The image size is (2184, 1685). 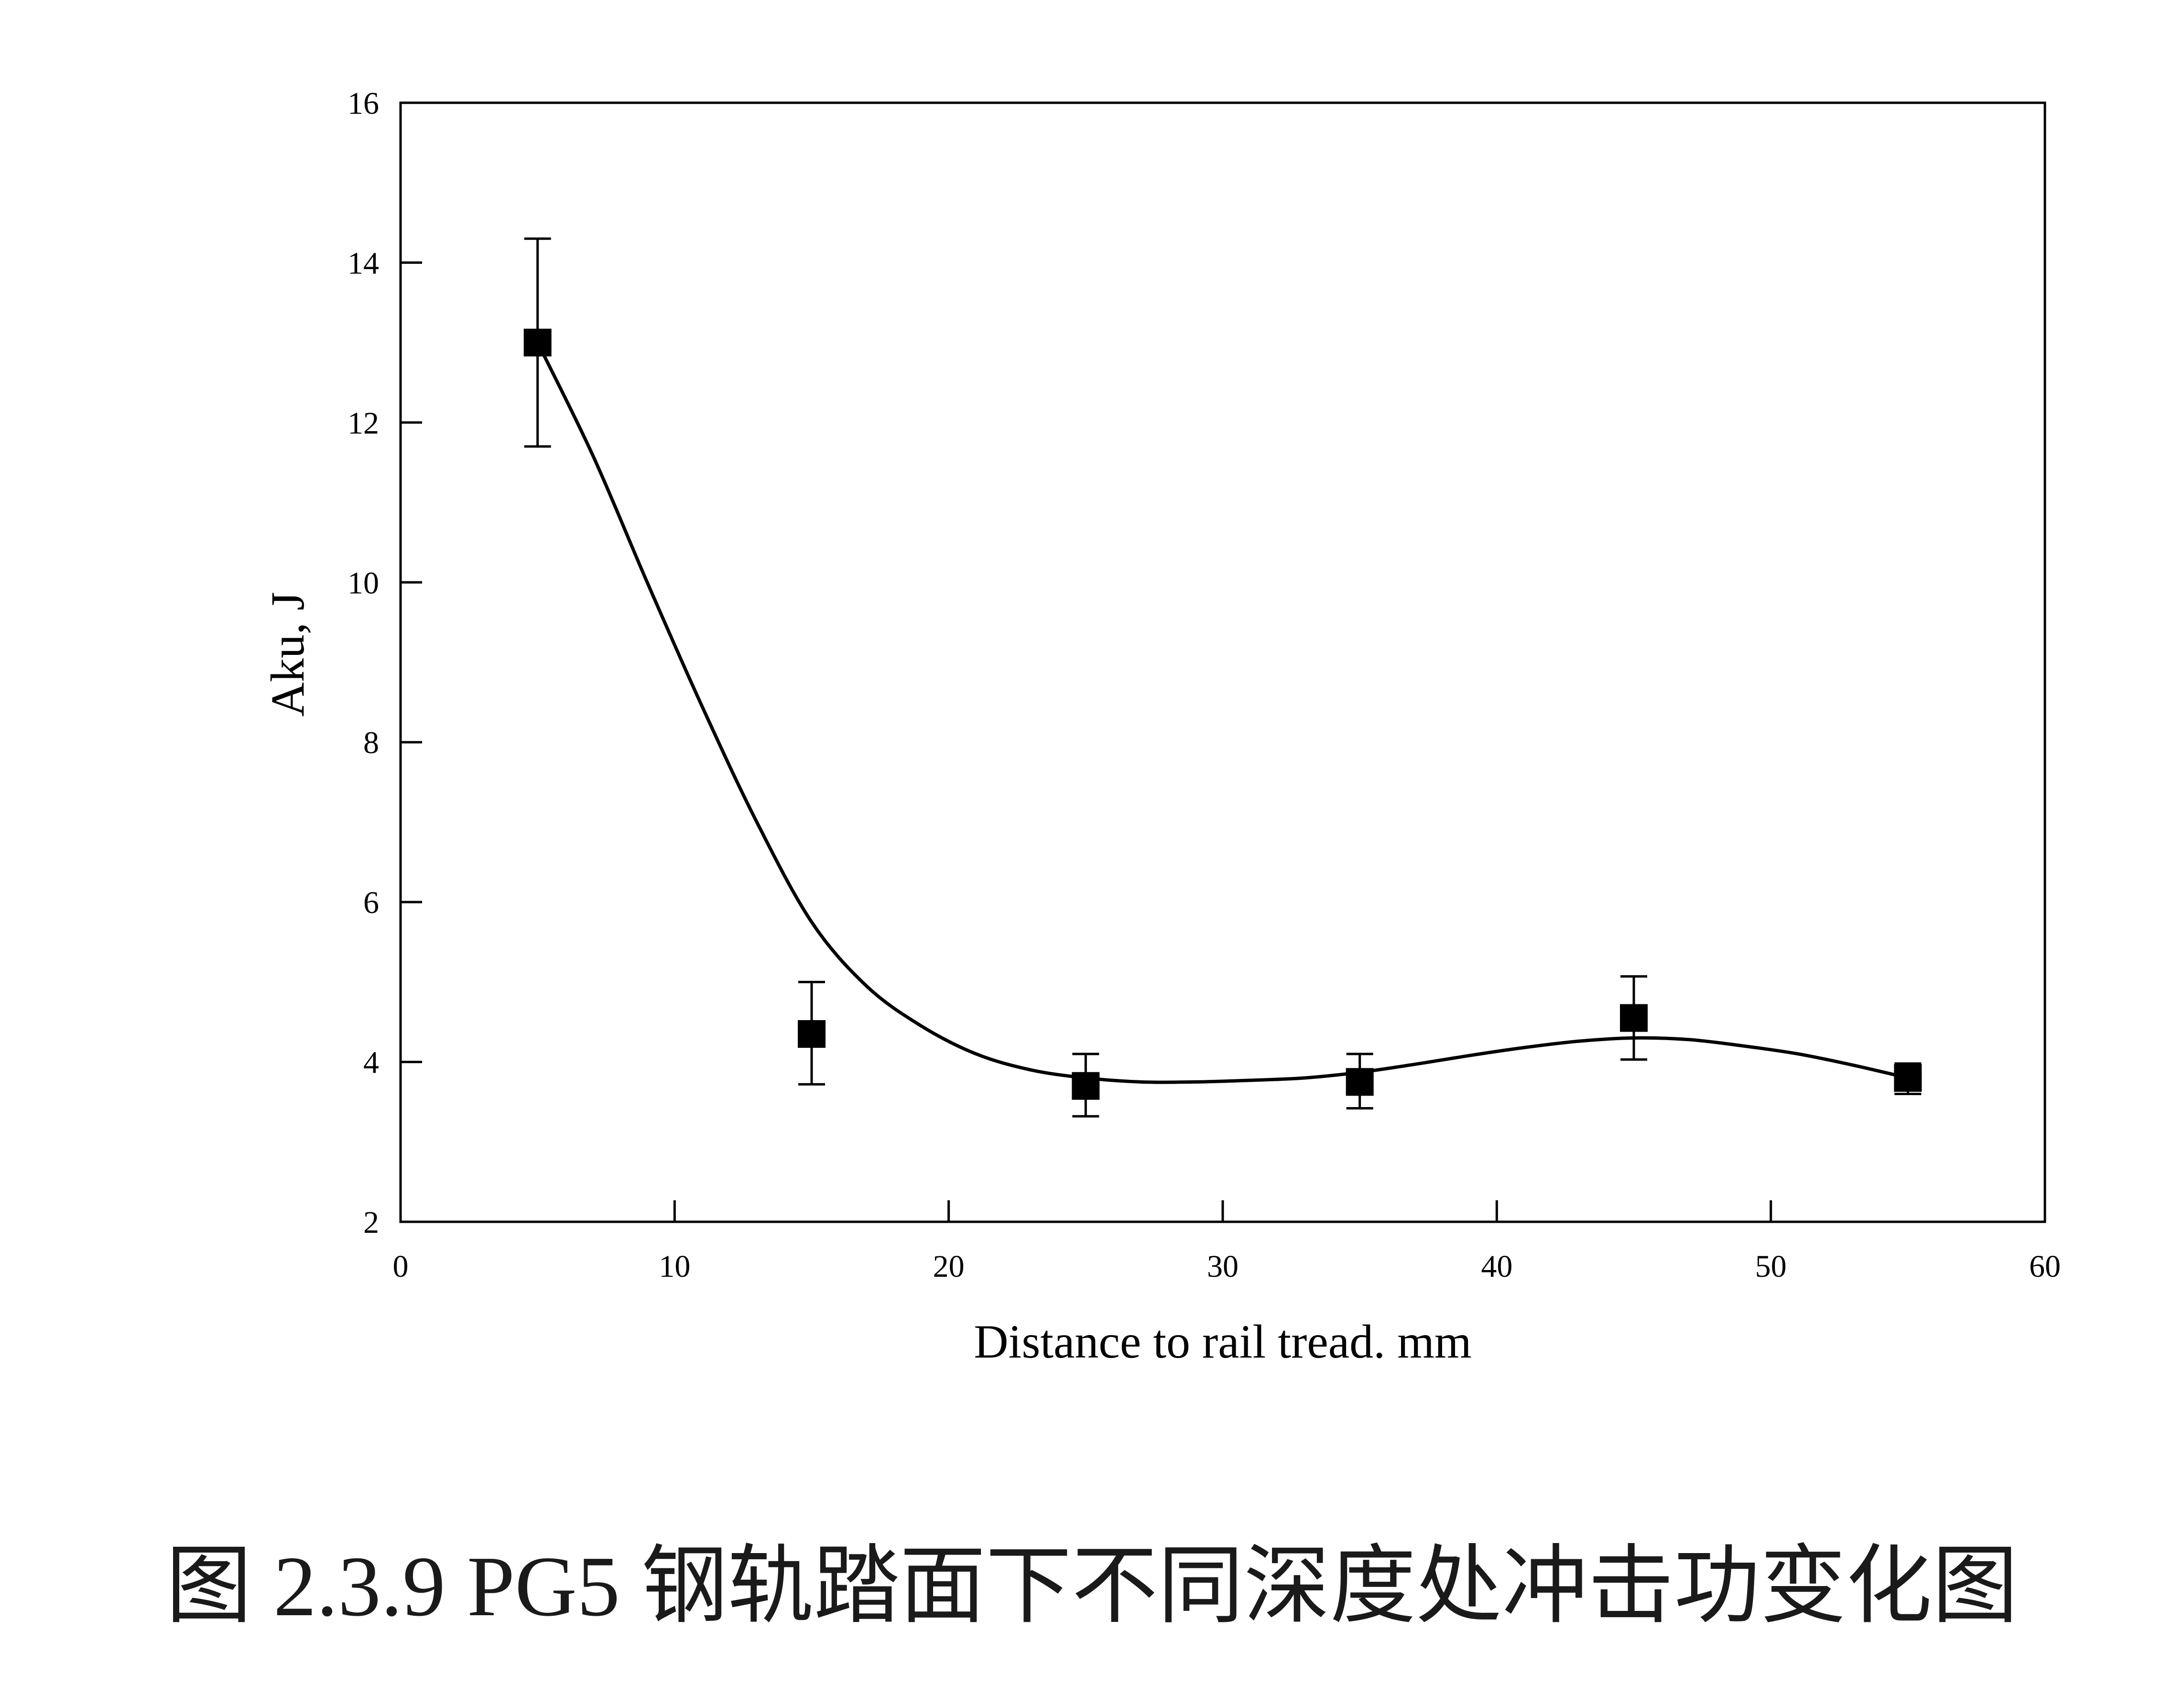 I want to click on y-tick-label: 6, so click(x=371, y=902).